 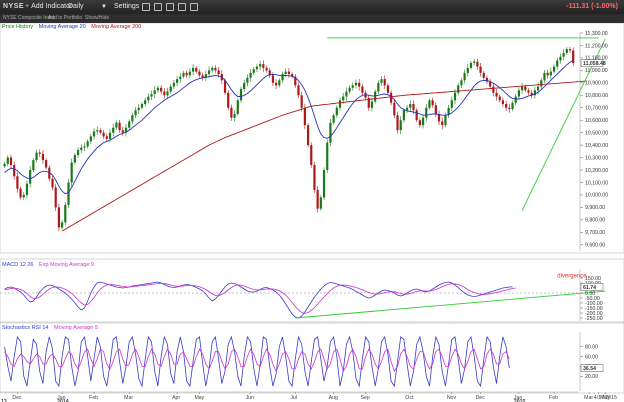 What do you see at coordinates (605, 398) in the screenshot?
I see `x-tick-label: 4/17/2015` at bounding box center [605, 398].